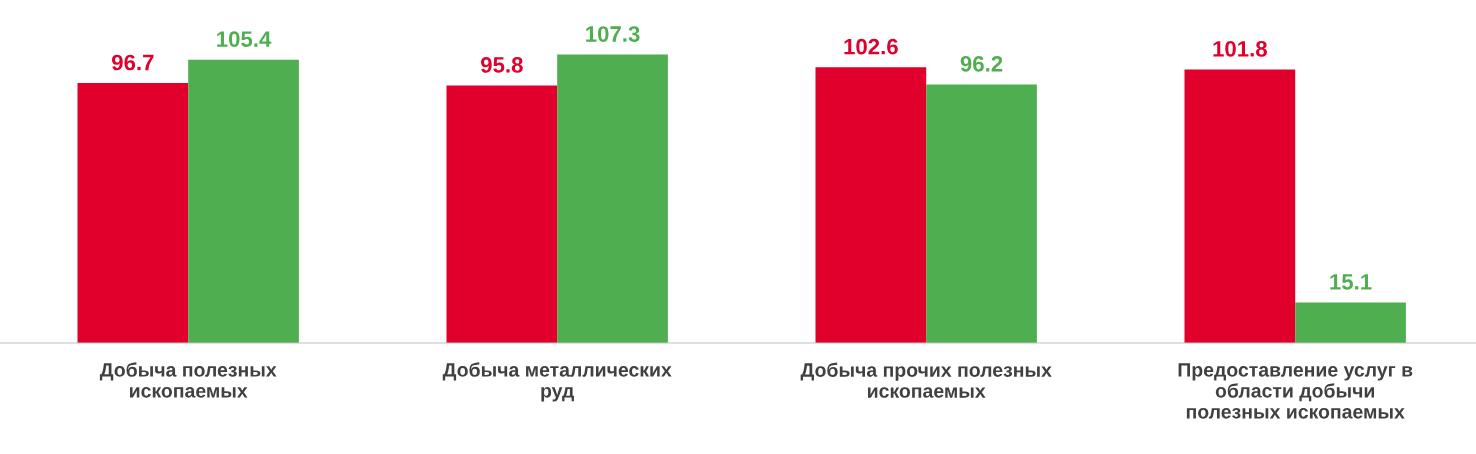 Image resolution: width=1476 pixels, height=454 pixels. I want to click on data-label: 96.7, so click(132, 62).